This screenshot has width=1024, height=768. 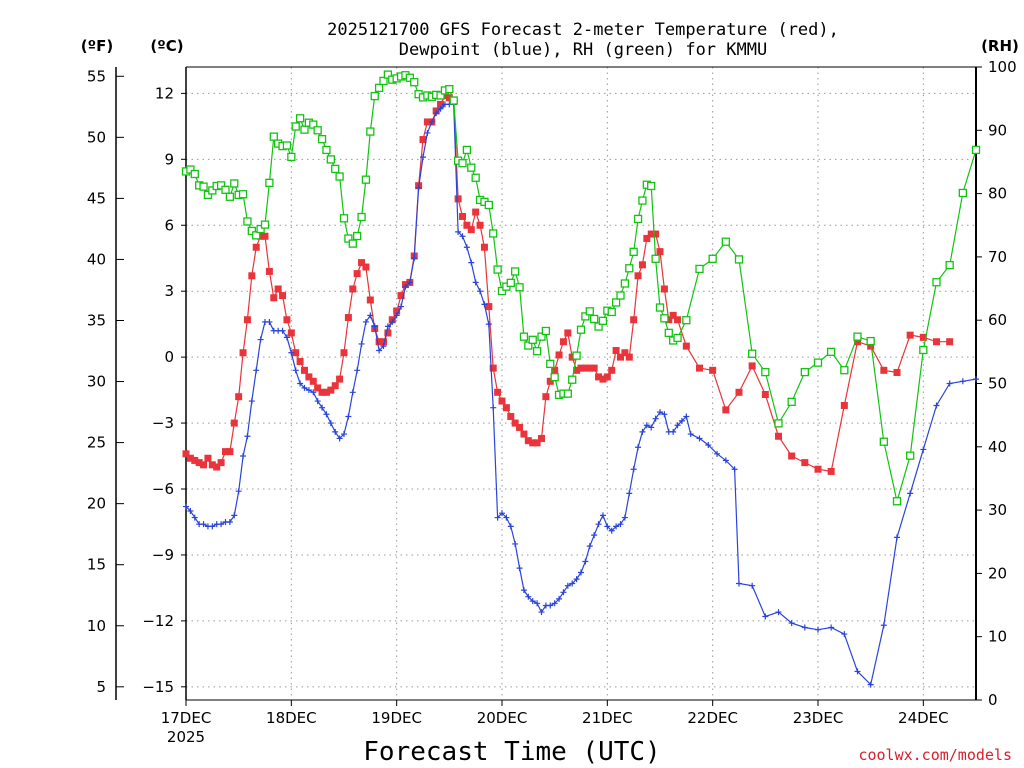 What do you see at coordinates (96, 382) in the screenshot?
I see `fahrenheit-tick-label: 30` at bounding box center [96, 382].